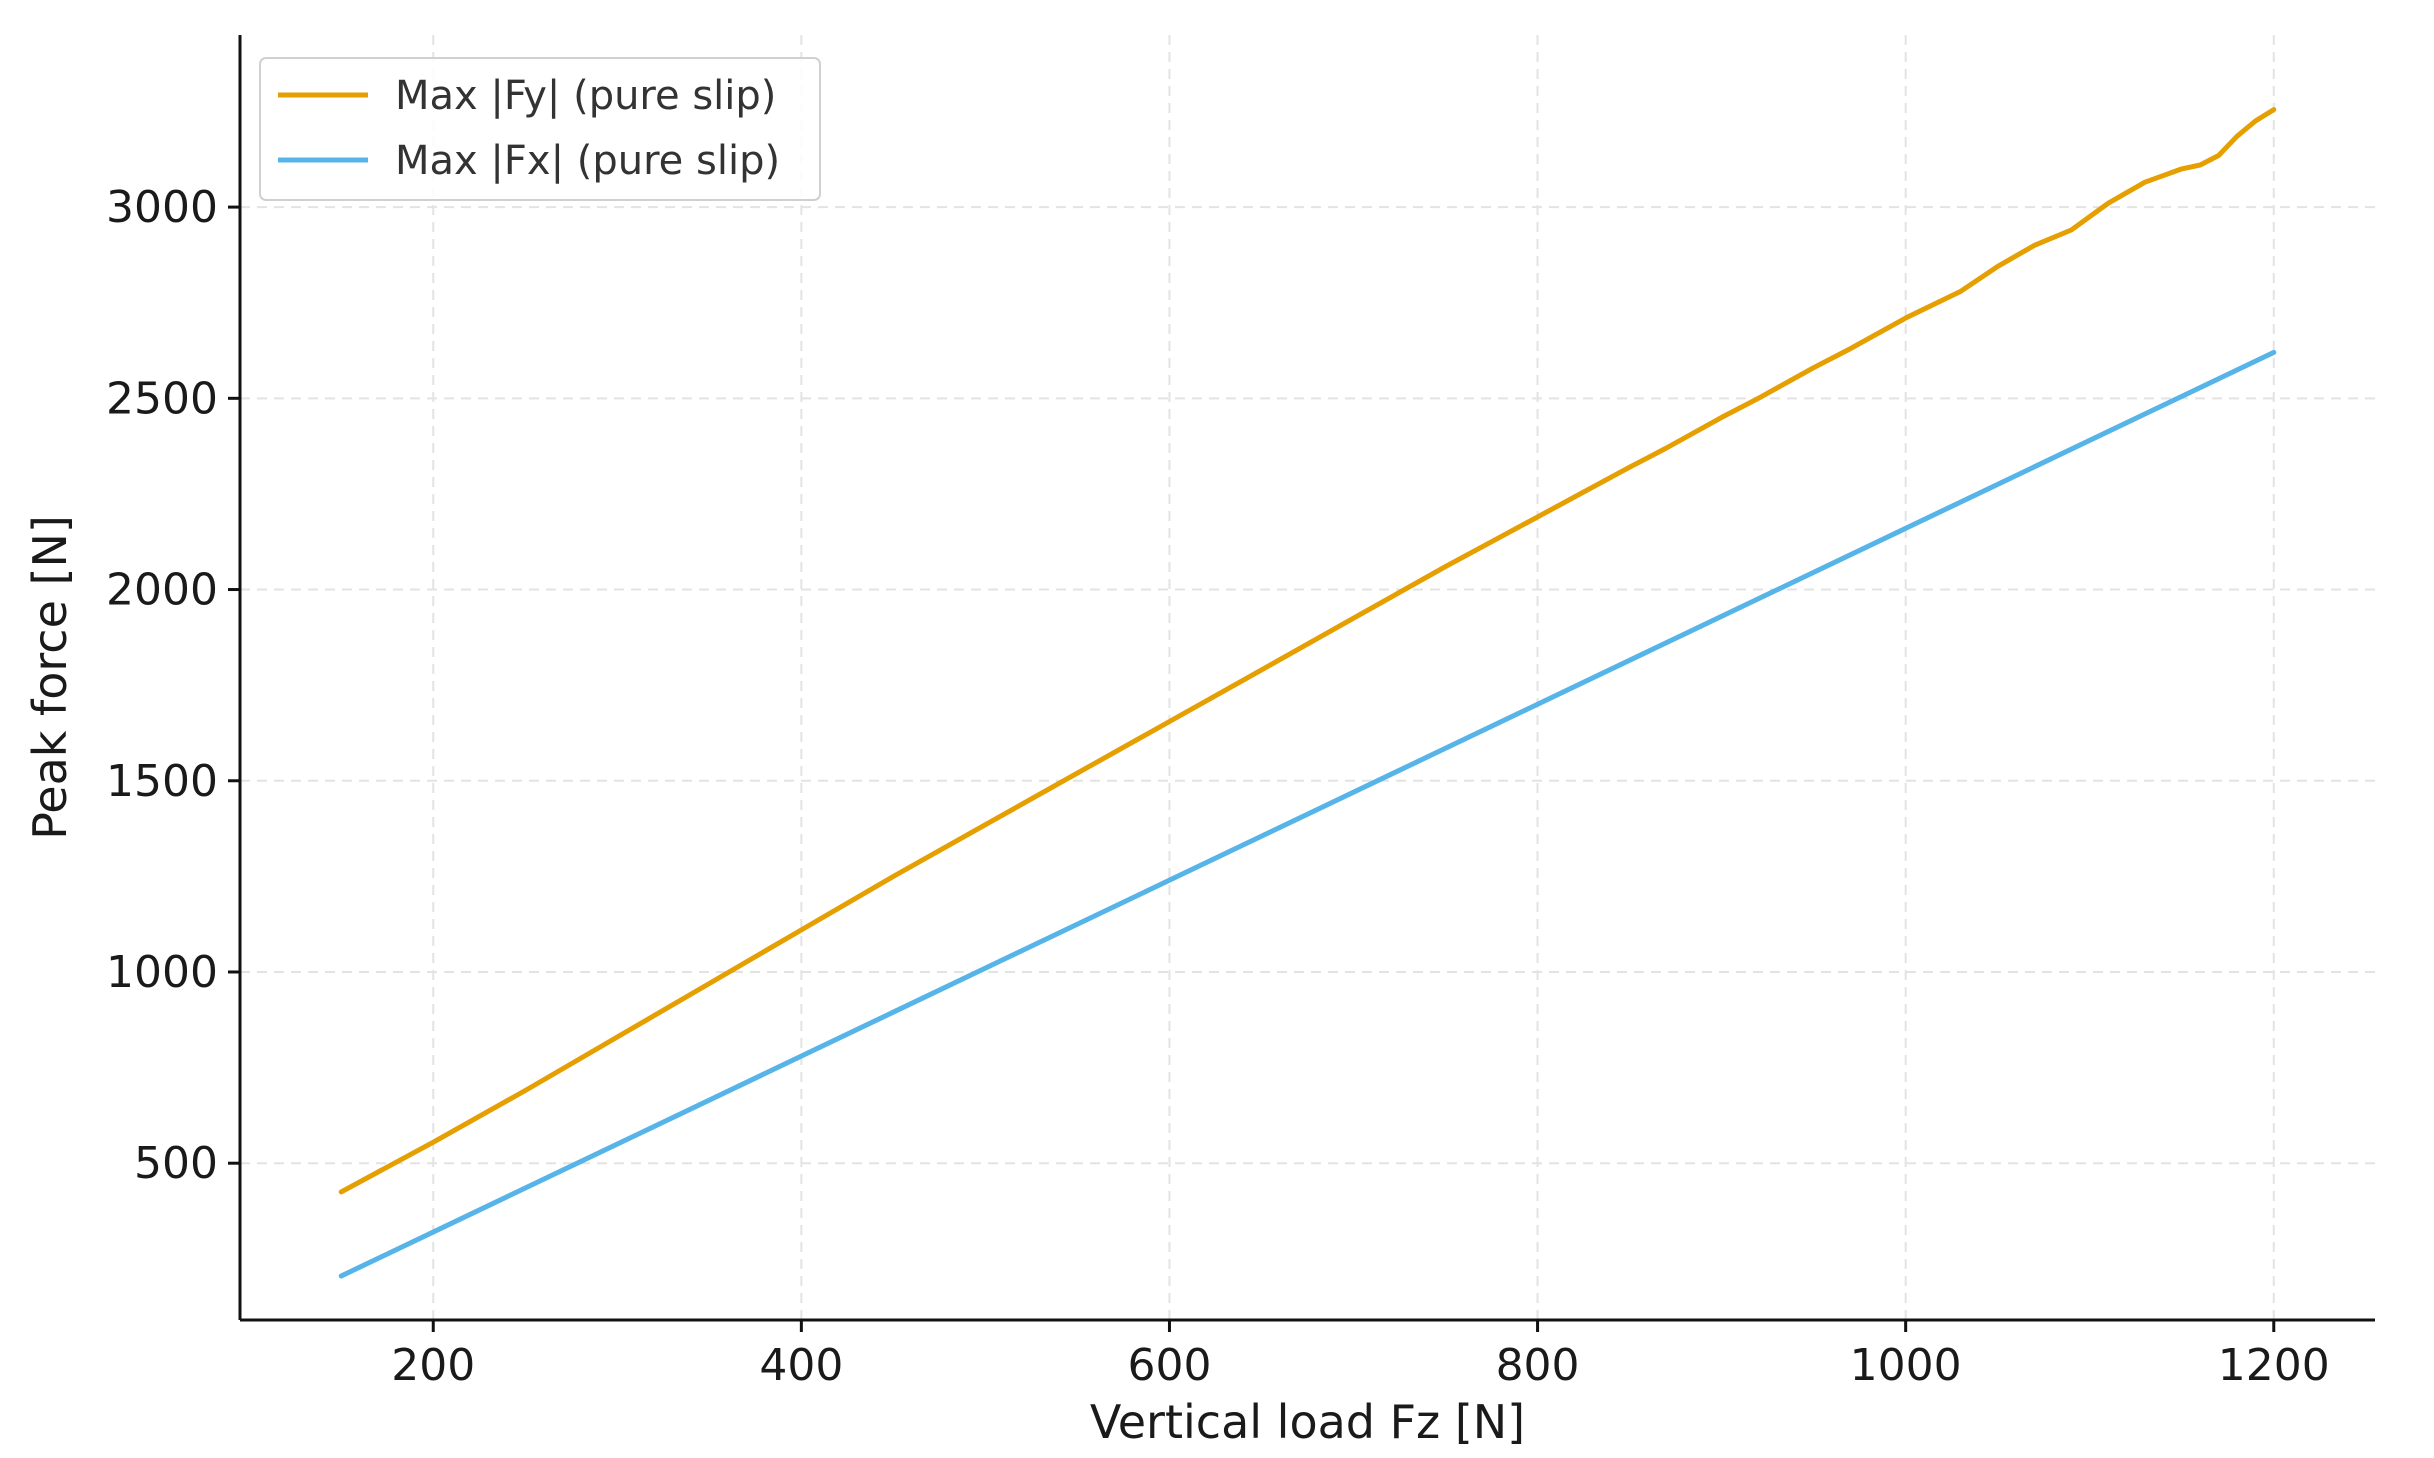 This screenshot has height=1458, width=2434. What do you see at coordinates (162, 972) in the screenshot?
I see `y-tick-label: 1000` at bounding box center [162, 972].